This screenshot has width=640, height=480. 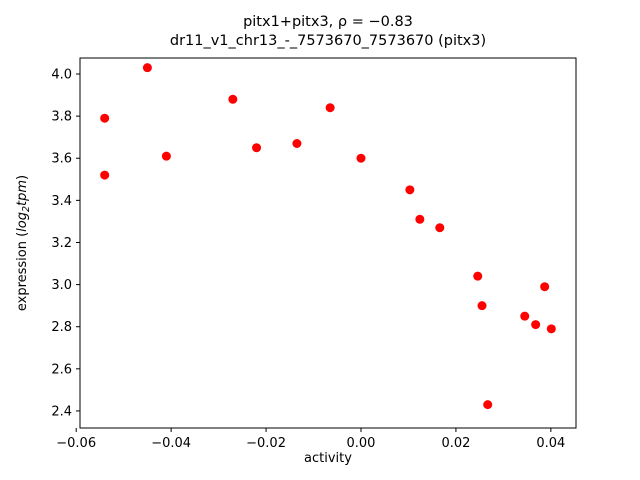 What do you see at coordinates (266, 443) in the screenshot?
I see `x-tick-label: −0.02` at bounding box center [266, 443].